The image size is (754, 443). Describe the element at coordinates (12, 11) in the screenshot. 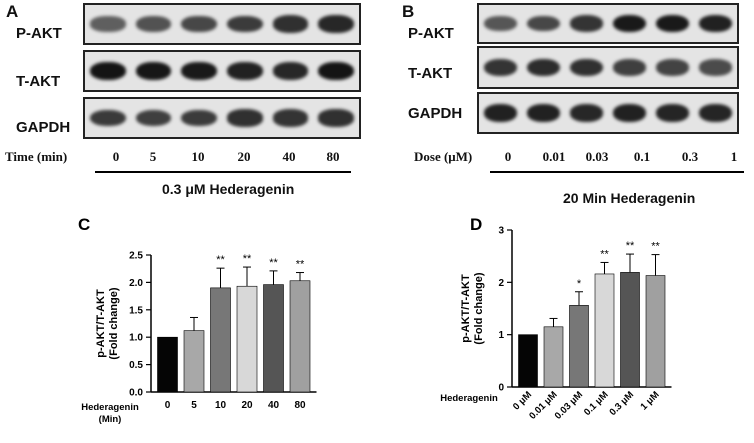

I see `panel-a-letter: A` at that location.